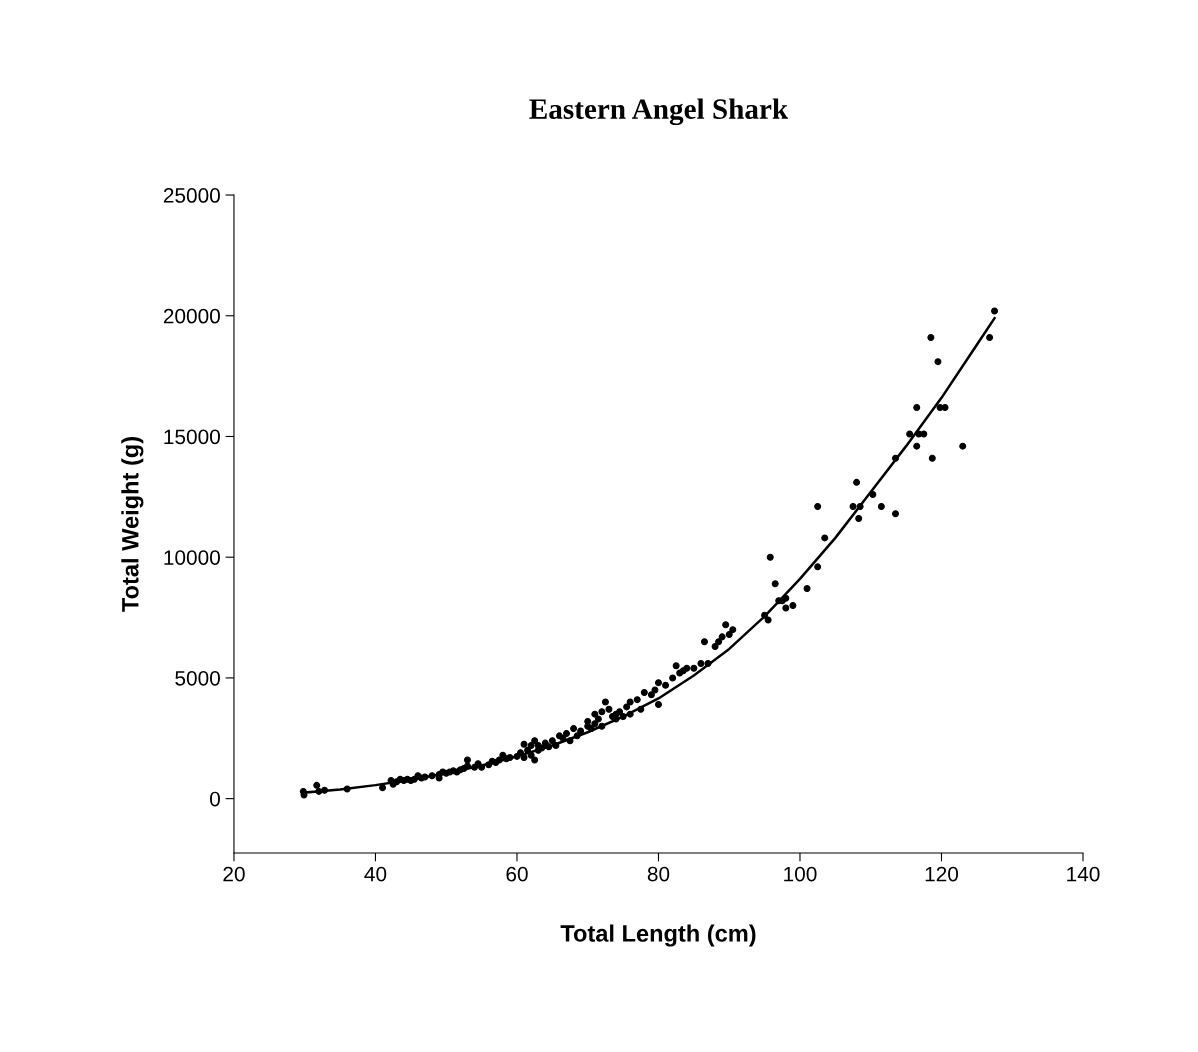  I want to click on y-axis-title: Total Weight (g), so click(132, 524).